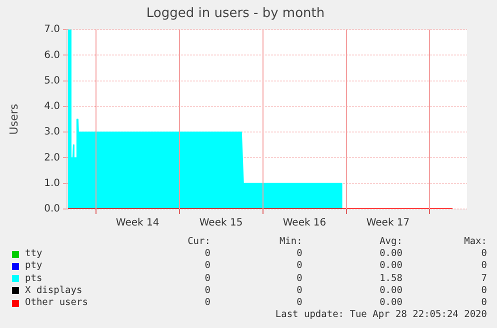 This screenshot has height=328, width=497. I want to click on text: Min:, so click(290, 242).